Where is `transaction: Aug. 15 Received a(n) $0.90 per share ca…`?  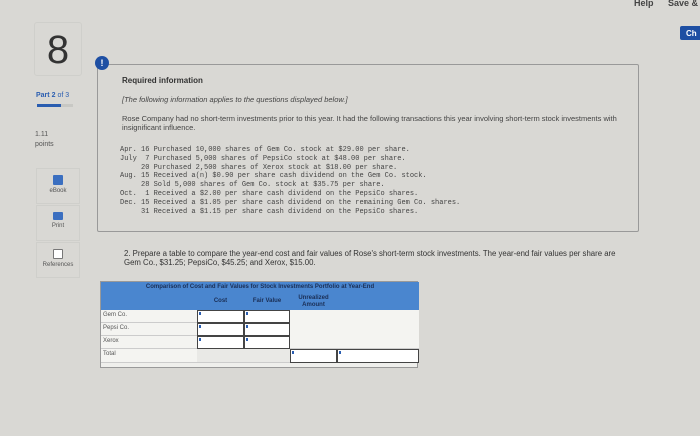 transaction: Aug. 15 Received a(n) $0.90 per share ca… is located at coordinates (273, 176).